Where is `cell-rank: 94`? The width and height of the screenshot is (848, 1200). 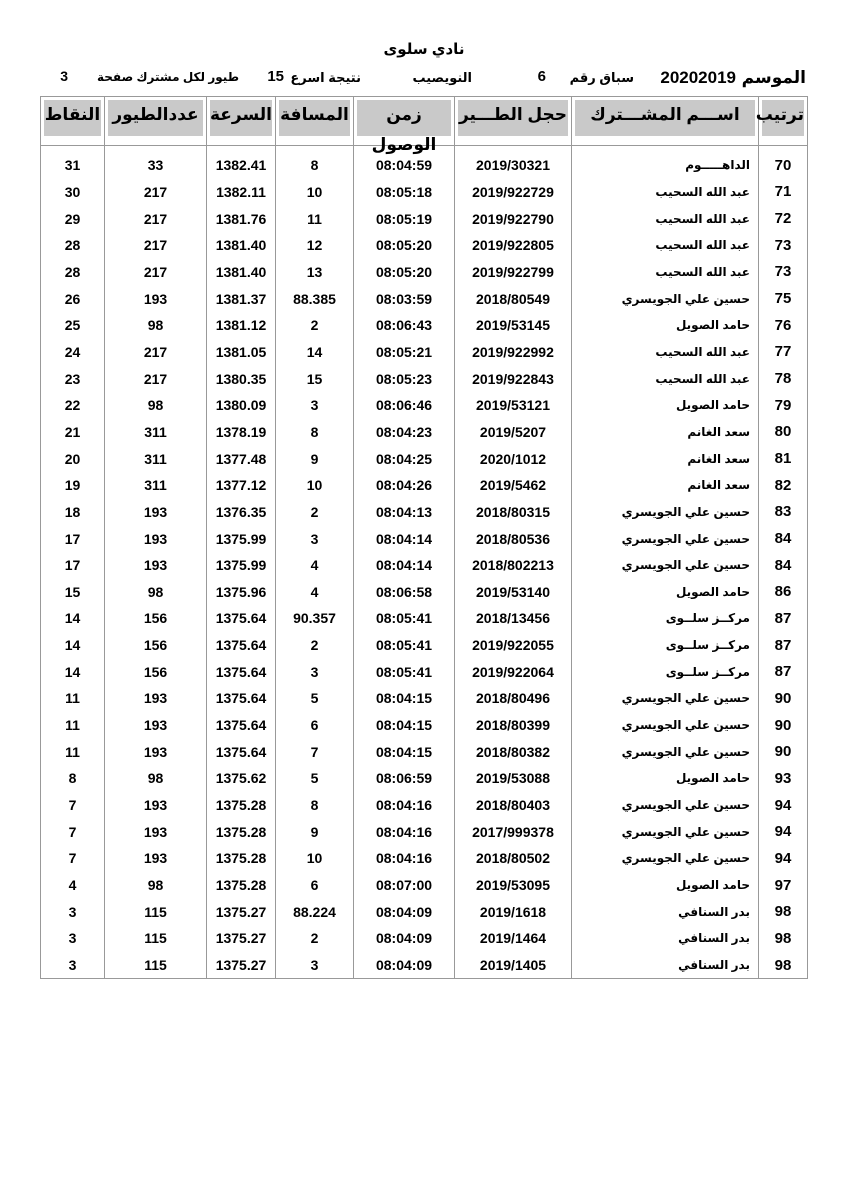
cell-rank: 94 is located at coordinates (783, 805).